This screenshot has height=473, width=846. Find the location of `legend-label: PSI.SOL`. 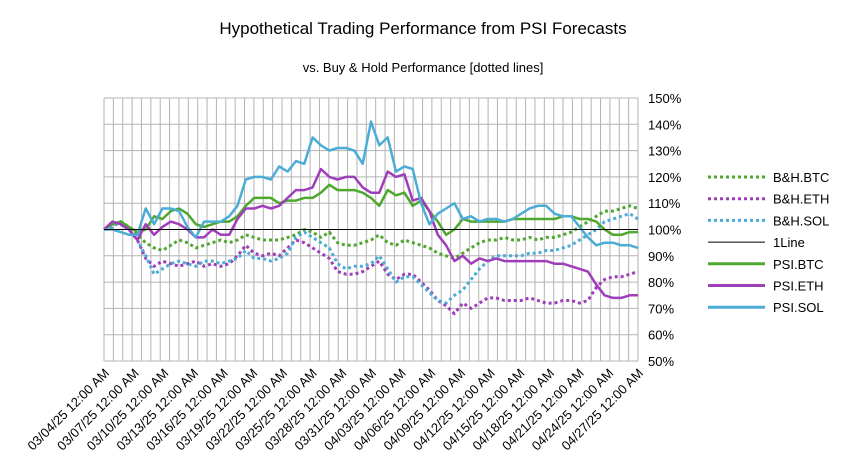

legend-label: PSI.SOL is located at coordinates (798, 307).